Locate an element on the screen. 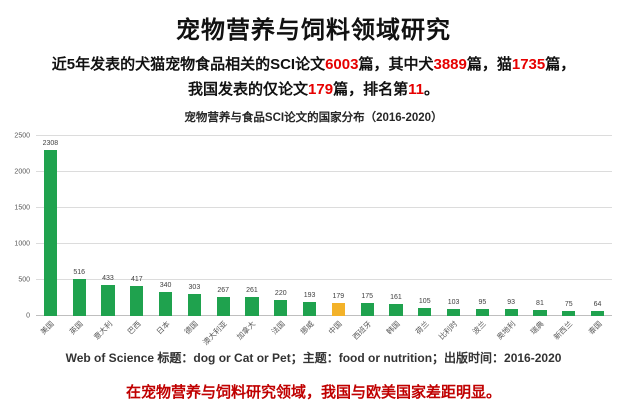 This screenshot has height=412, width=627. stat-number: 11 is located at coordinates (416, 89).